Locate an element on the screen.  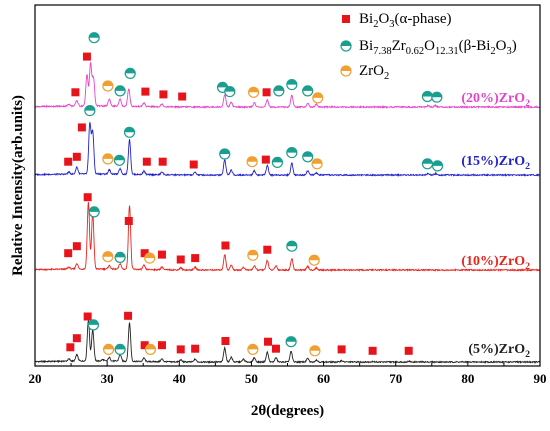
legend-label-1-part: 7.38 is located at coordinates (382, 51).